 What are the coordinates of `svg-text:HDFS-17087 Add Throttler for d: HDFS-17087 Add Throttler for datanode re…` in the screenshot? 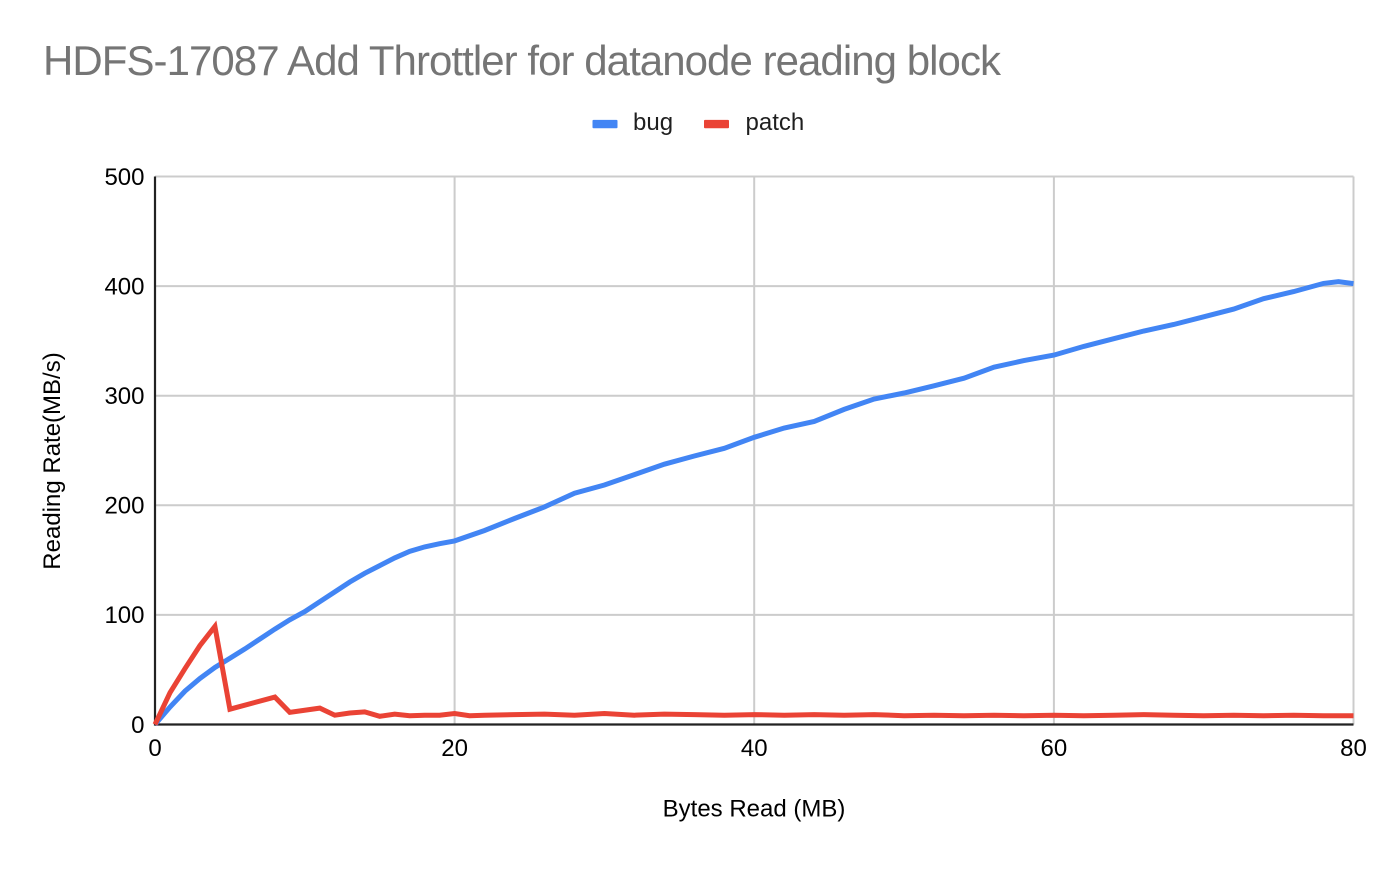 It's located at (522, 60).